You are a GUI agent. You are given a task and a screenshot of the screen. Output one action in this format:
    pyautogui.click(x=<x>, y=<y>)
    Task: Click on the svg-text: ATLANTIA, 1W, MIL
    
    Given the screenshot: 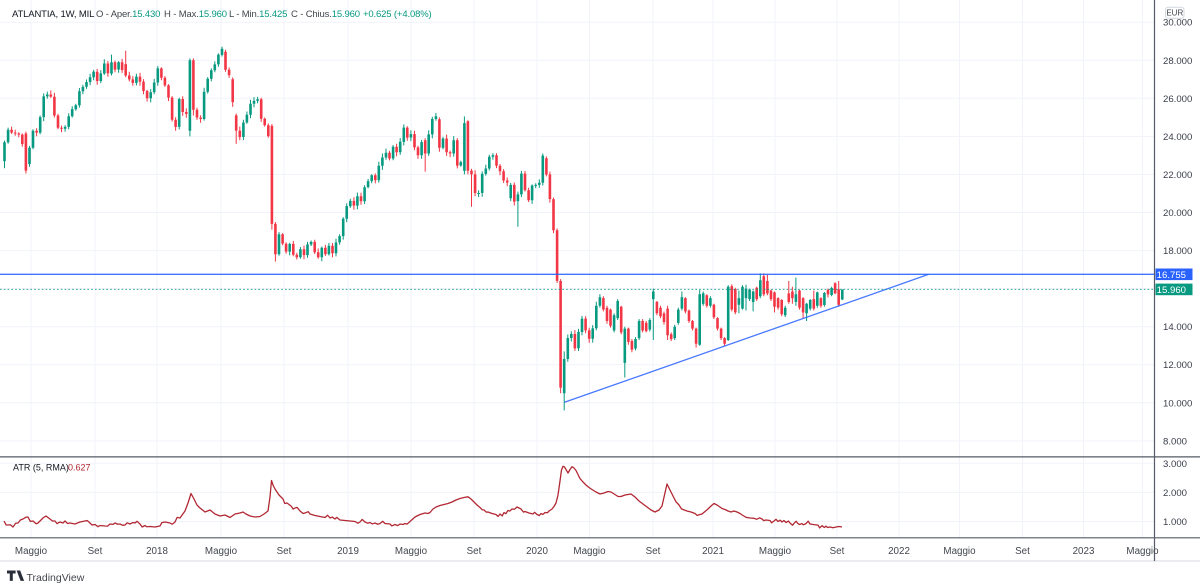 What is the action you would take?
    pyautogui.click(x=53, y=14)
    